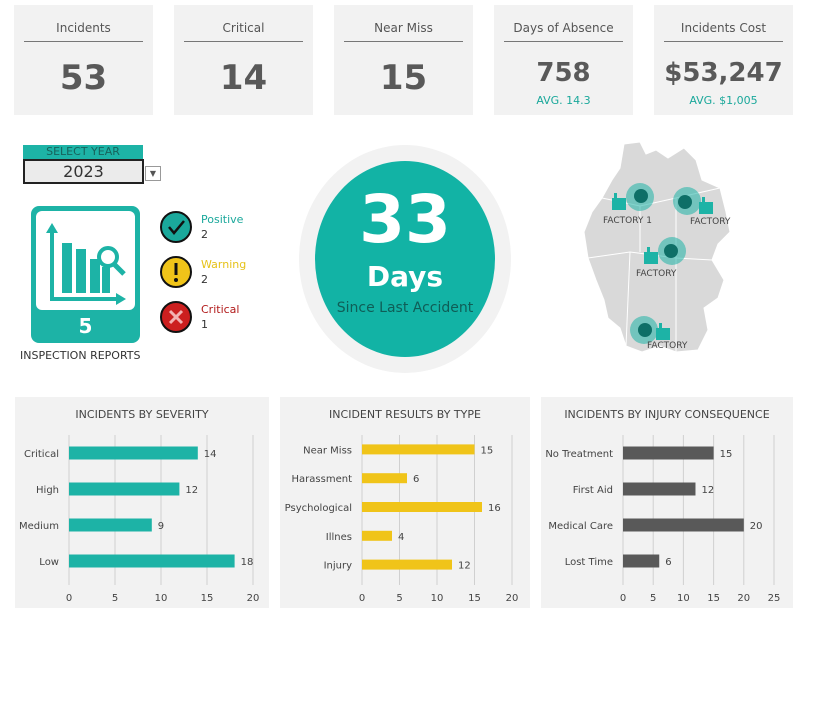 The height and width of the screenshot is (707, 839). What do you see at coordinates (204, 324) in the screenshot?
I see `status-count: 1` at bounding box center [204, 324].